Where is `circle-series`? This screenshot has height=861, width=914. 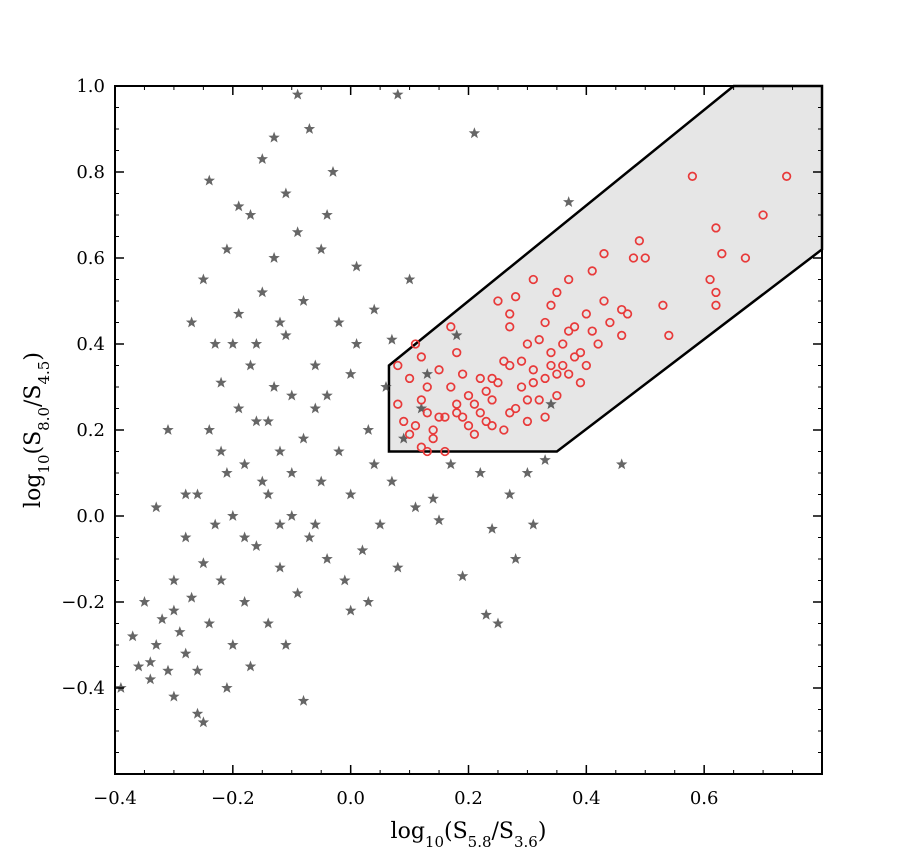
circle-series is located at coordinates (592, 314).